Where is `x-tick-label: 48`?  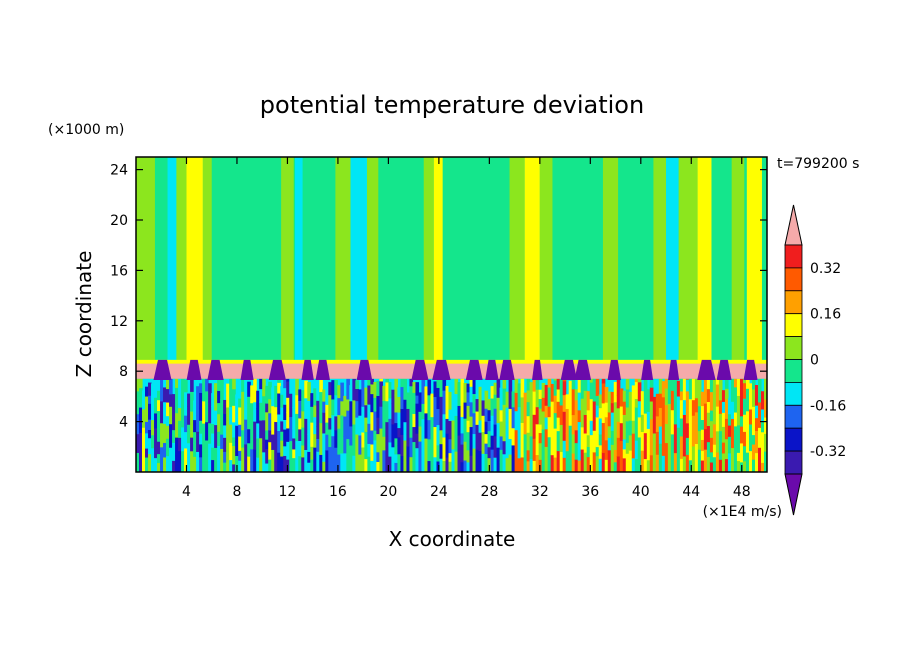 x-tick-label: 48 is located at coordinates (742, 492).